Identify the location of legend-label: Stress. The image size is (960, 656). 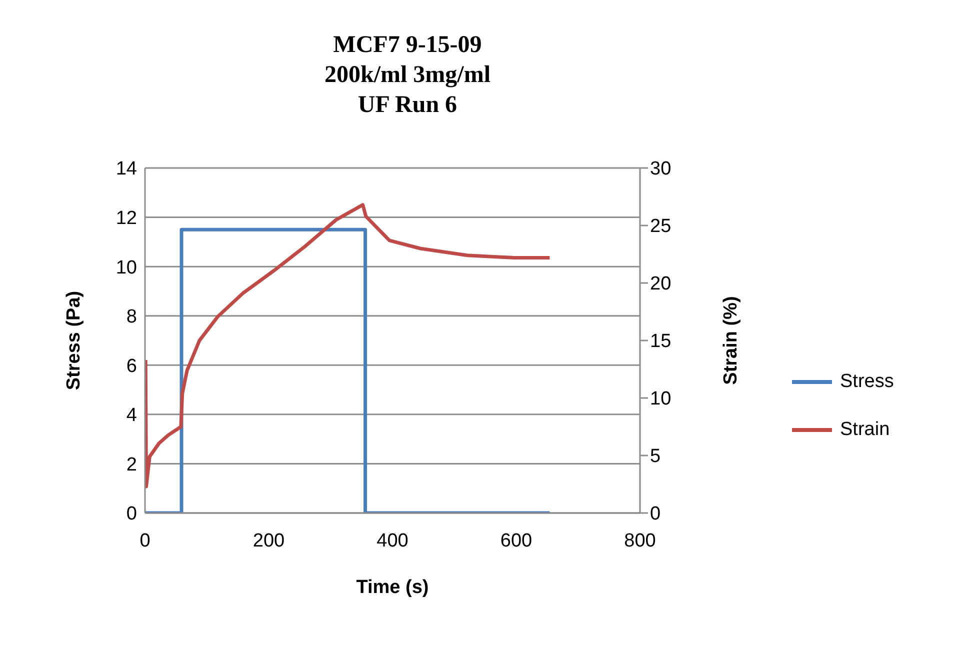
(867, 382).